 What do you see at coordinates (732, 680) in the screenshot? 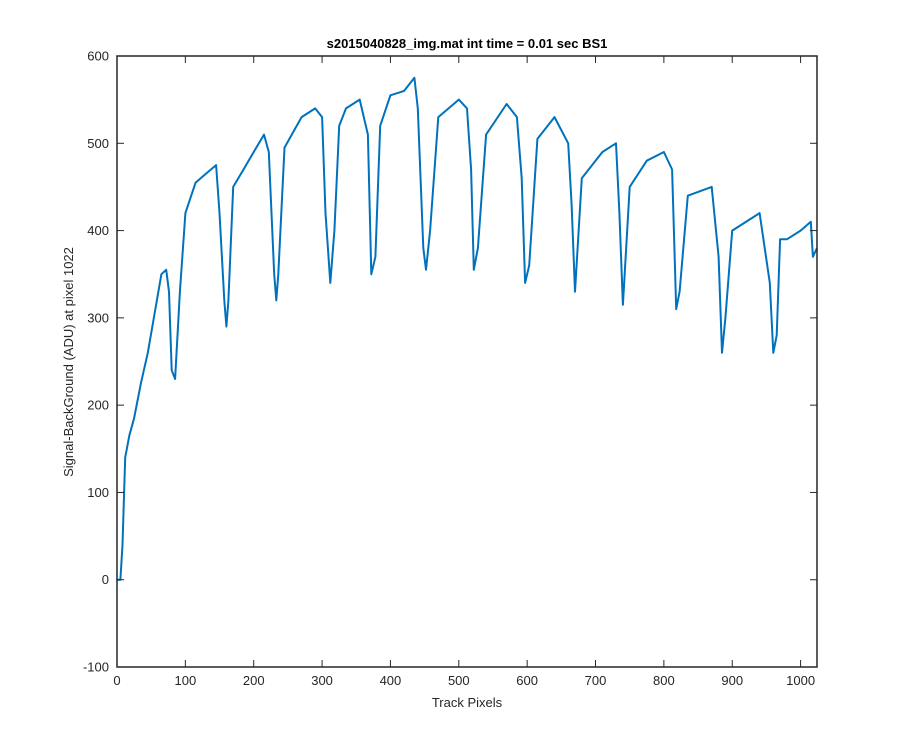
I see `x-tick-label: 900` at bounding box center [732, 680].